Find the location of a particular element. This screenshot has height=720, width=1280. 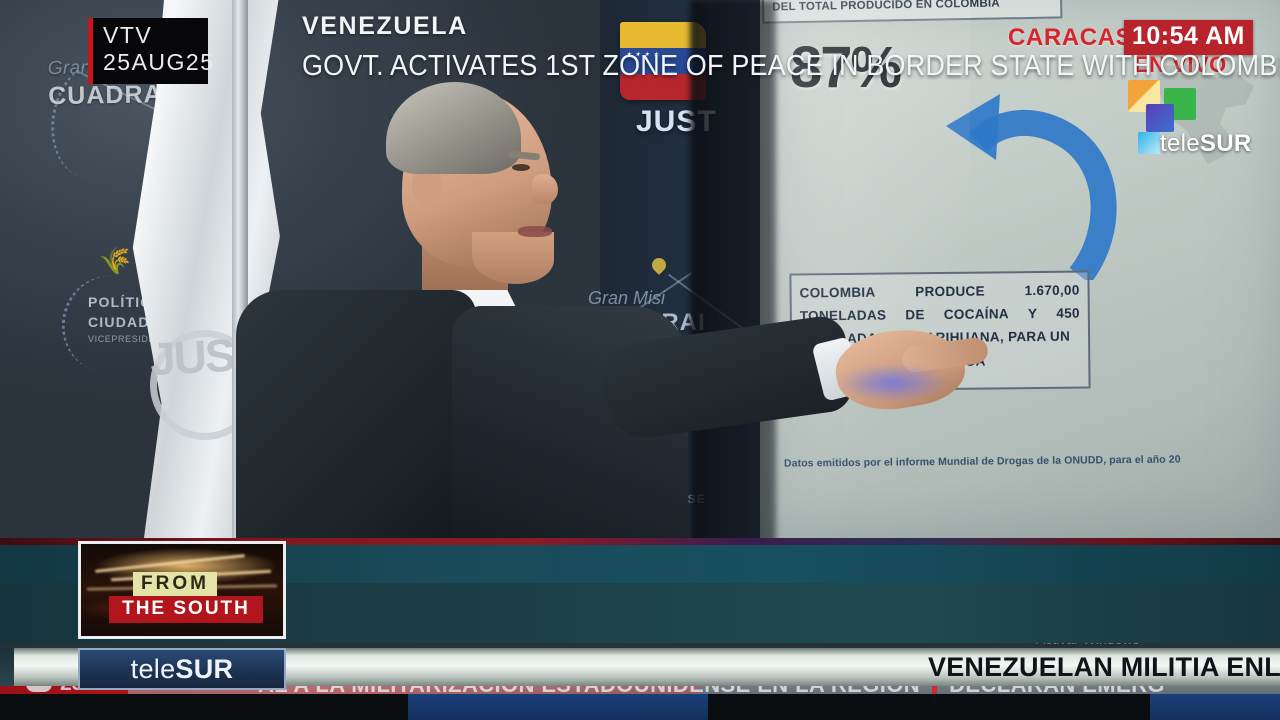

location-label: CARACAS is located at coordinates (1070, 37).